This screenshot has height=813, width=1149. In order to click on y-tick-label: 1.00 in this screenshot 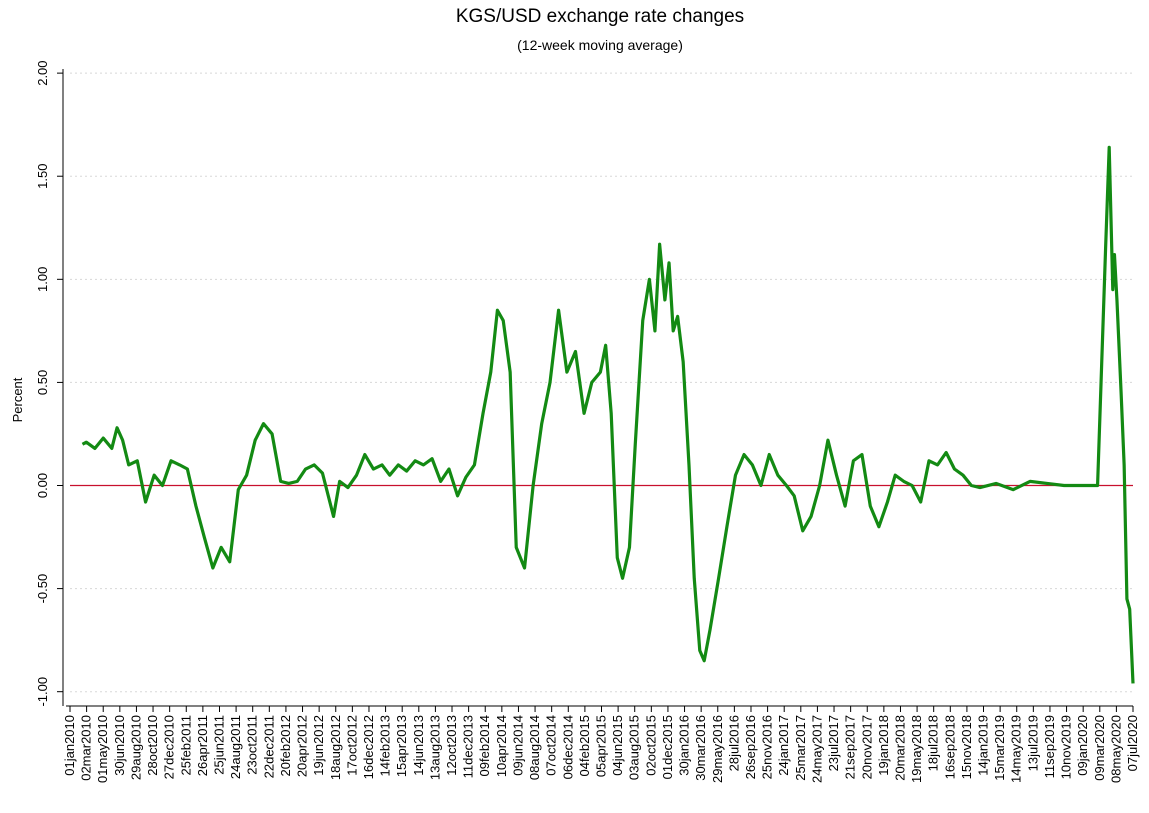, I will do `click(42, 279)`.